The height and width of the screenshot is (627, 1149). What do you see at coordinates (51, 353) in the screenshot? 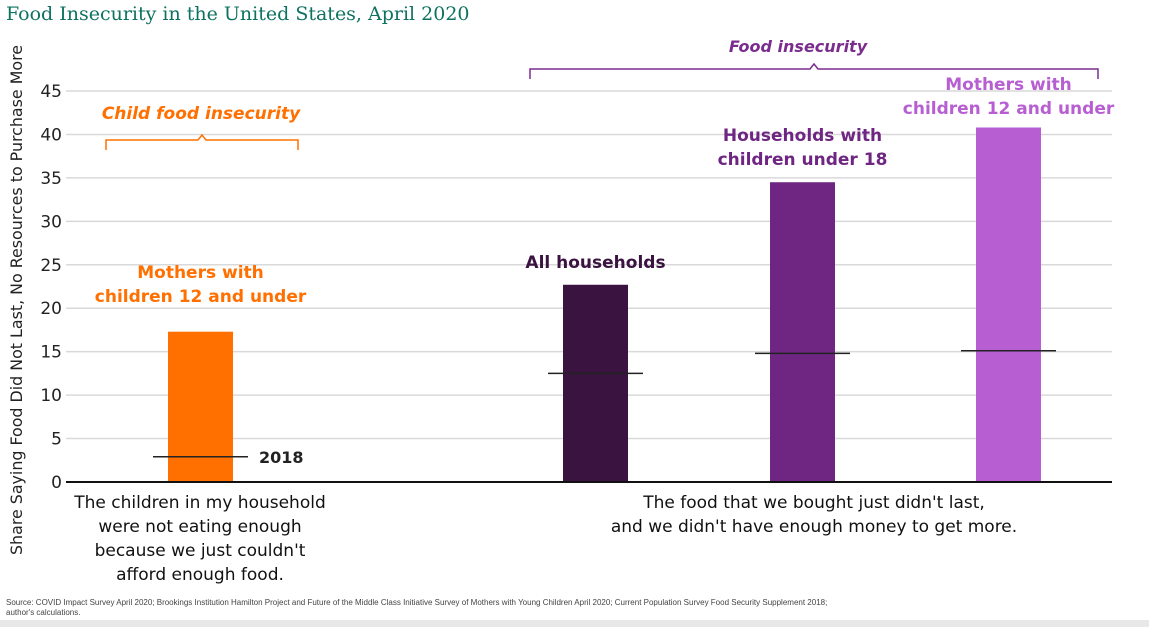
I see `y-tick-label: 15` at bounding box center [51, 353].